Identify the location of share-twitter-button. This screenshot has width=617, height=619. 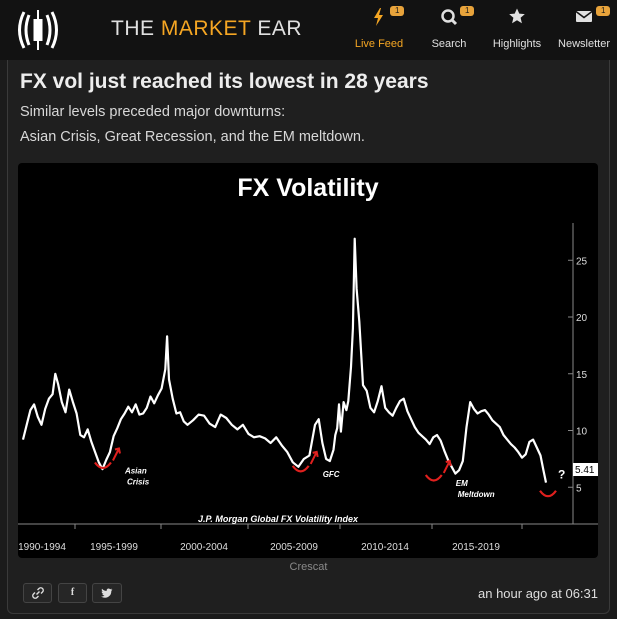
(107, 593).